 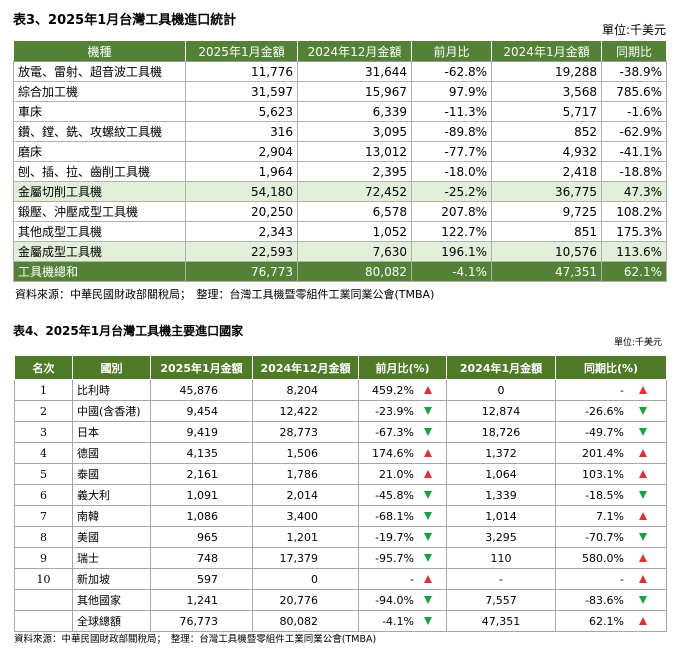 I want to click on table-cell: 174.6%, so click(x=402, y=453).